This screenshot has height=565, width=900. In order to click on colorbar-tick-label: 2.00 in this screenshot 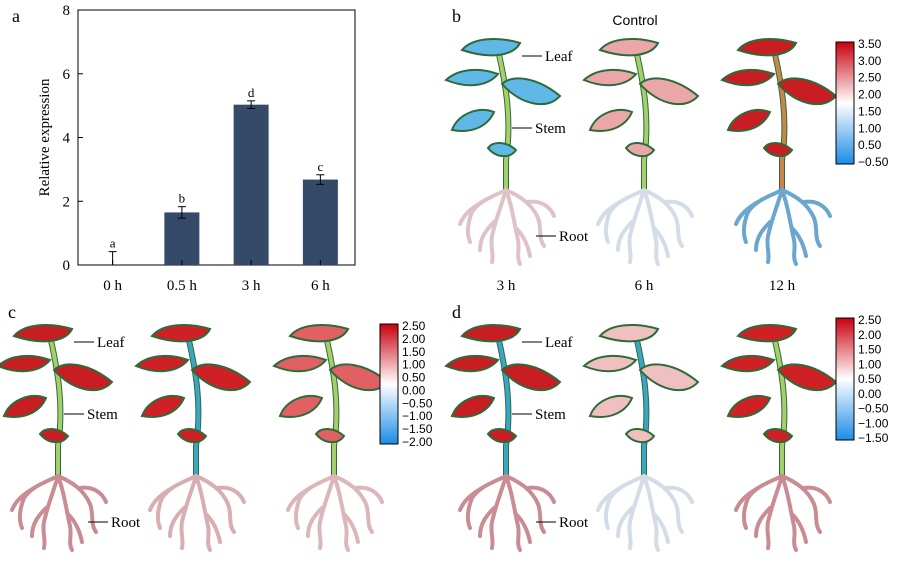, I will do `click(414, 339)`.